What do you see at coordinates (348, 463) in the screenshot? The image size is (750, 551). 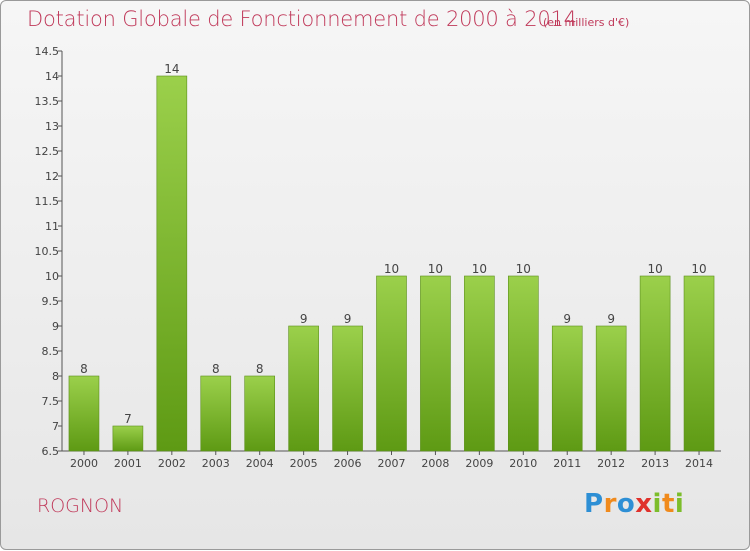 I see `x-tick-label-2006: 2006` at bounding box center [348, 463].